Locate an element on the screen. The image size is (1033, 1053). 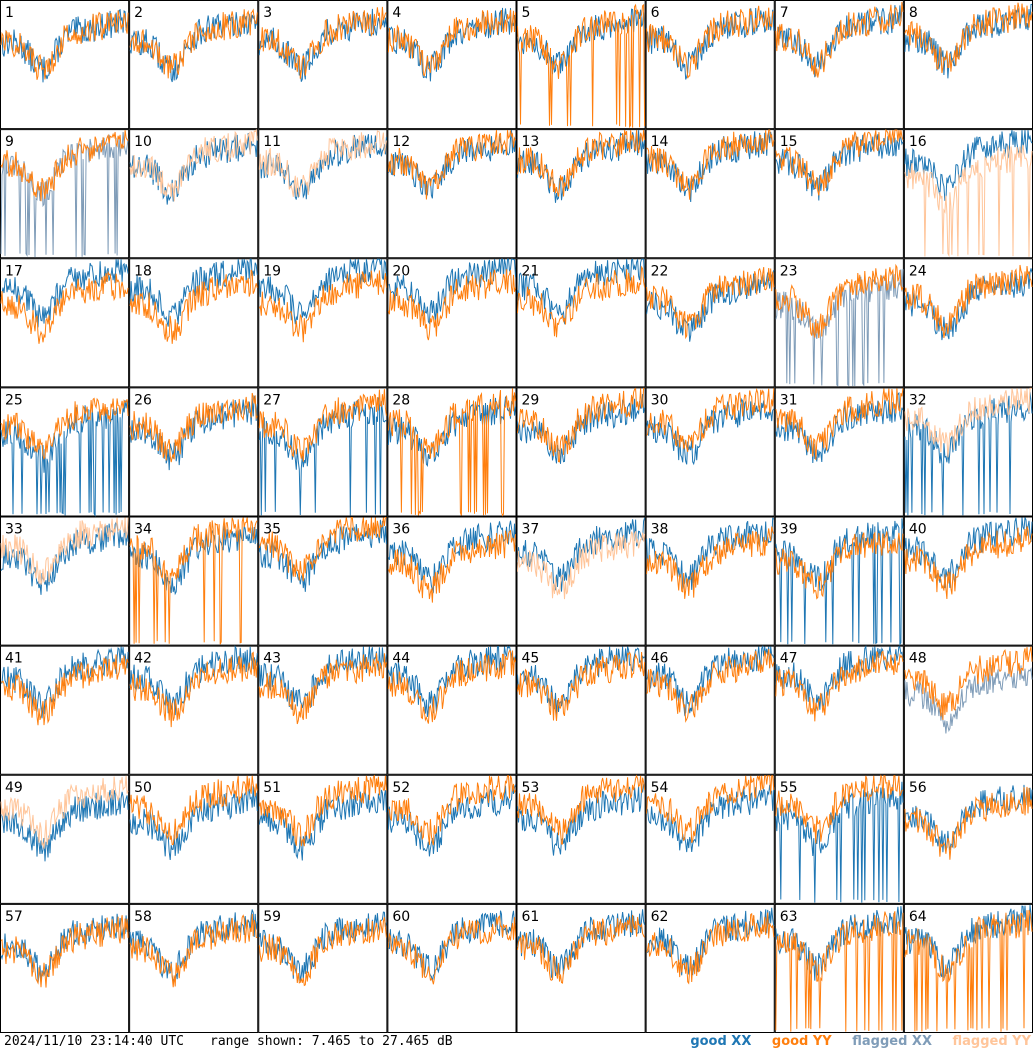
panel-label: 13 is located at coordinates (531, 142).